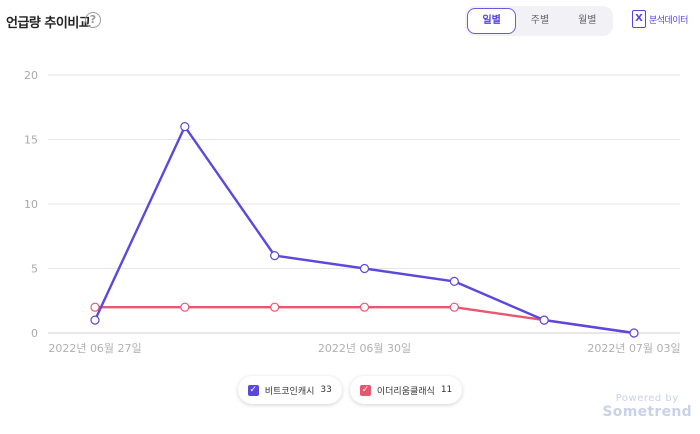 The image size is (700, 434). Describe the element at coordinates (31, 75) in the screenshot. I see `y-tick-label: 20` at that location.